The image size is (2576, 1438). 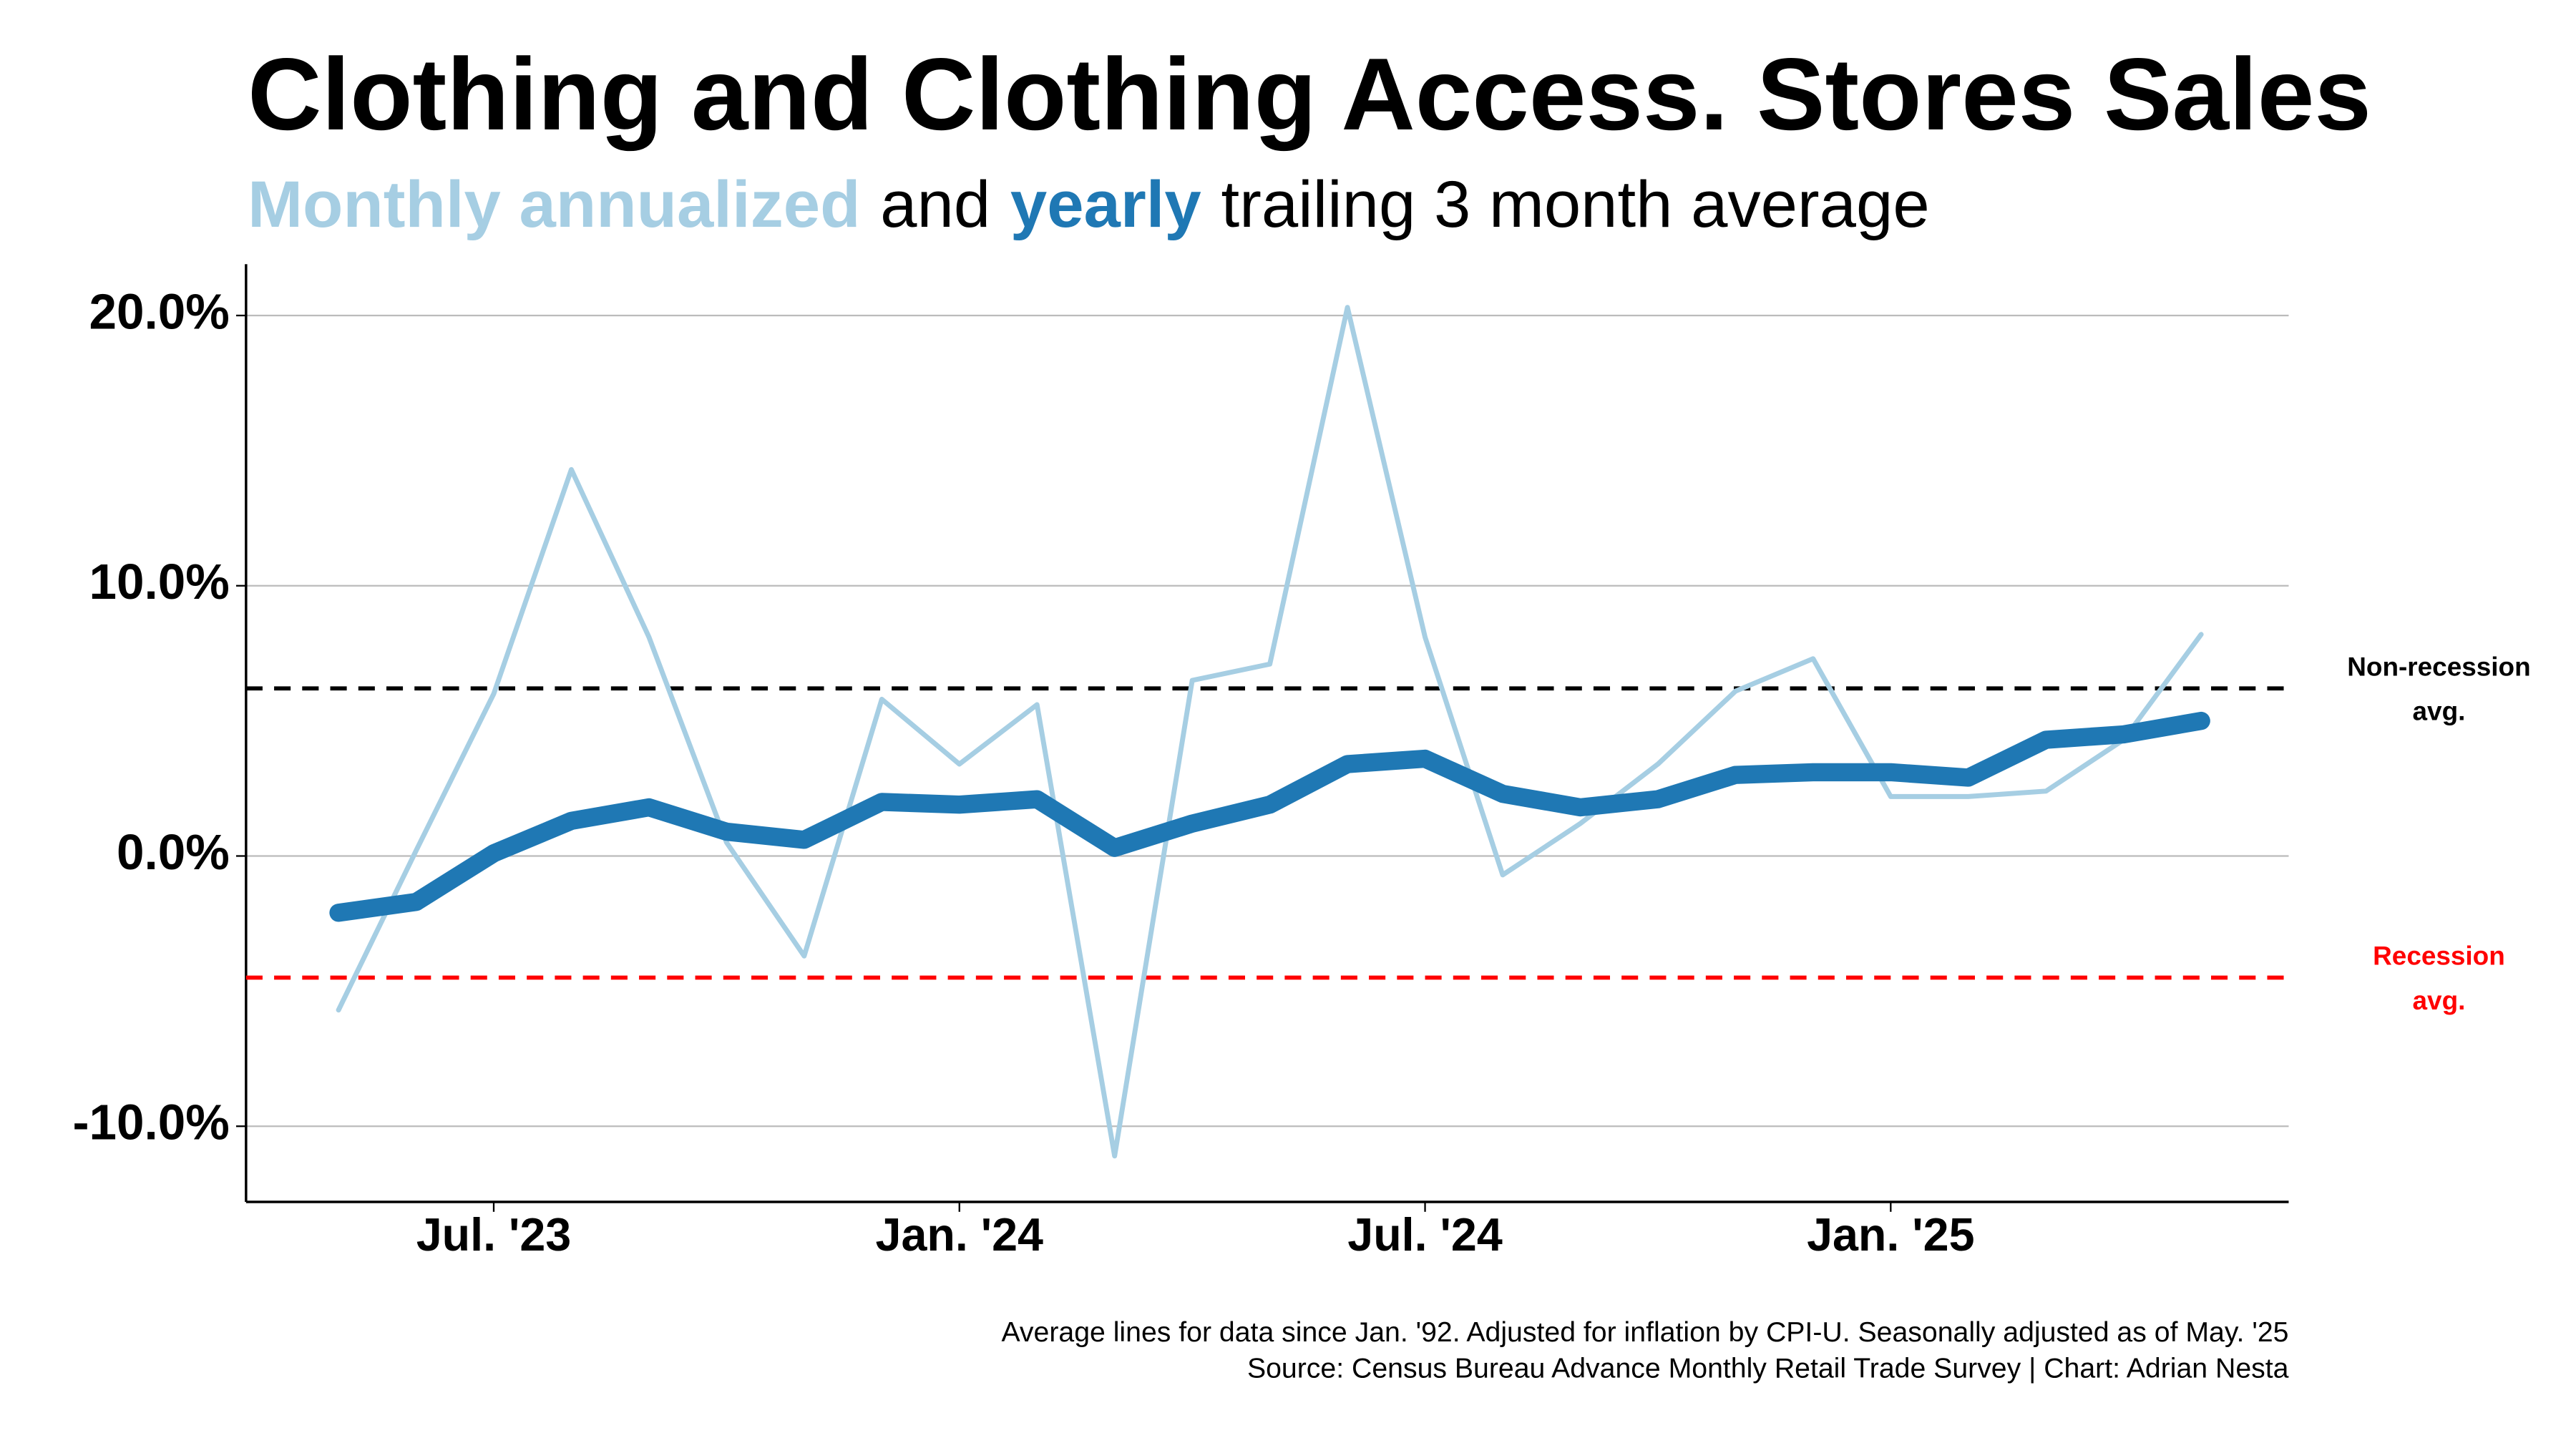 I want to click on x-tick-label: Jul. '24, so click(x=1425, y=1235).